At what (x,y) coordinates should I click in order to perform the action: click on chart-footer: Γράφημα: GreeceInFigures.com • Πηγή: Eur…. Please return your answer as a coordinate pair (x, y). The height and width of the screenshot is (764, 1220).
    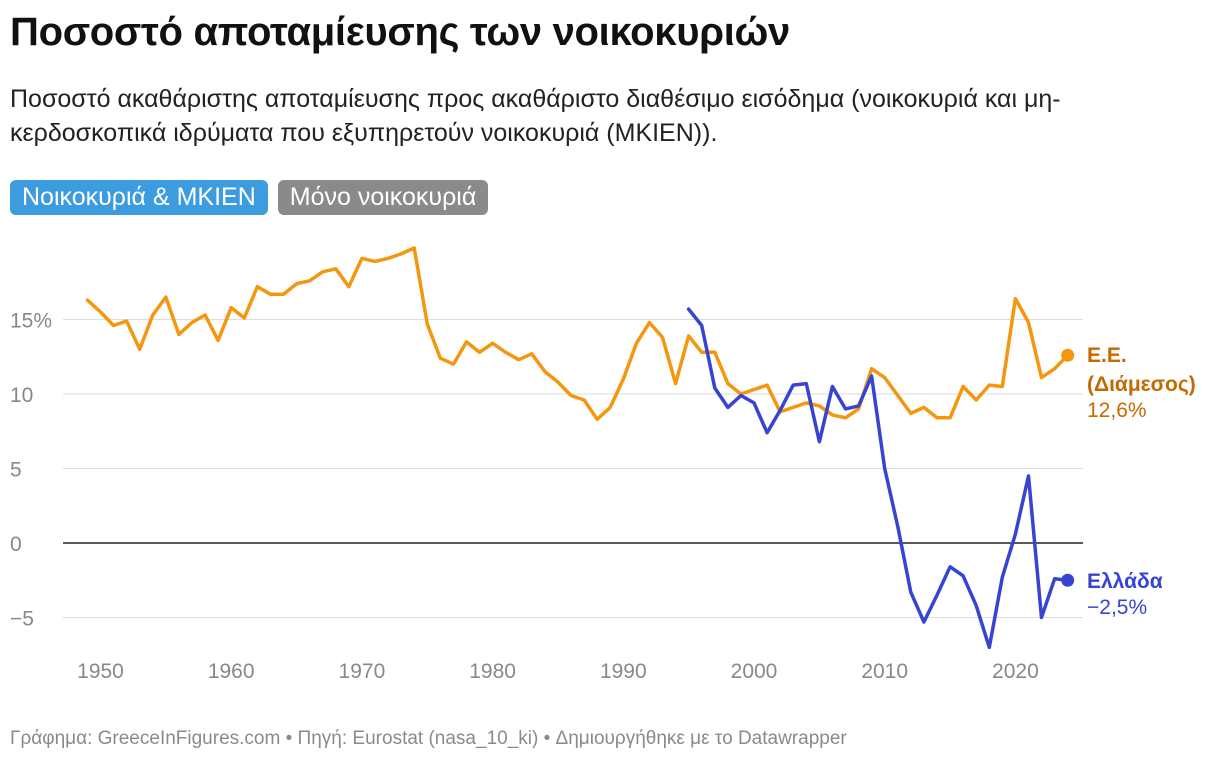
    Looking at the image, I should click on (428, 738).